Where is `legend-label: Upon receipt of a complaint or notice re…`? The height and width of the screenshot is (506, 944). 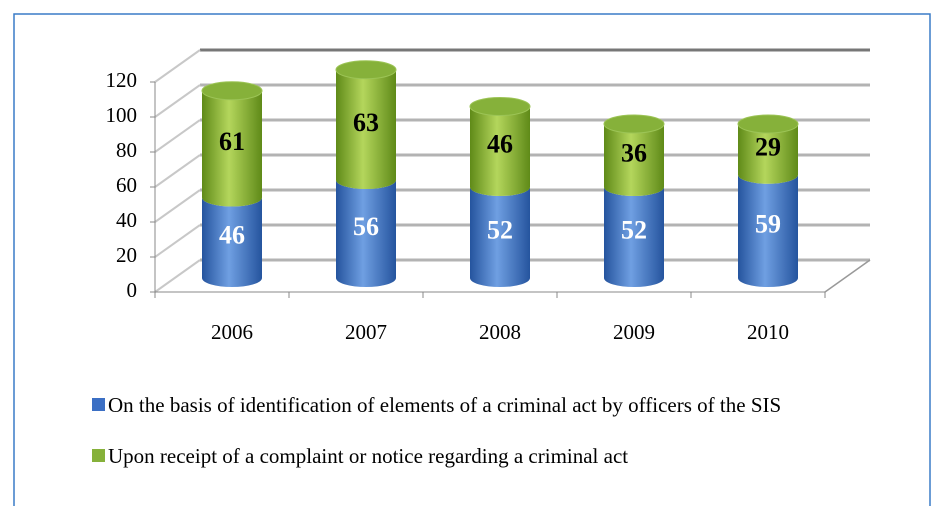 legend-label: Upon receipt of a complaint or notice re… is located at coordinates (368, 456).